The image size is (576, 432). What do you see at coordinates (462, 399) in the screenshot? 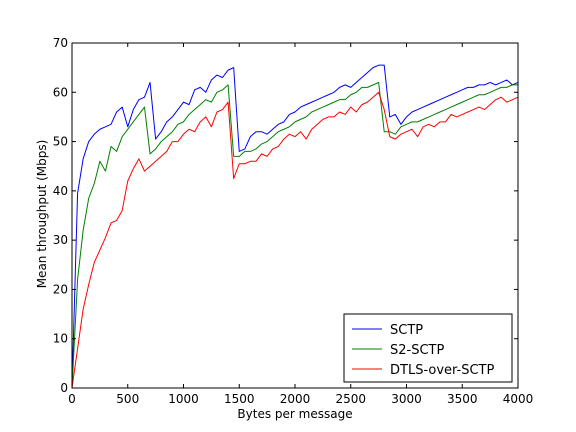
I see `x-tick-label: 3500` at bounding box center [462, 399].